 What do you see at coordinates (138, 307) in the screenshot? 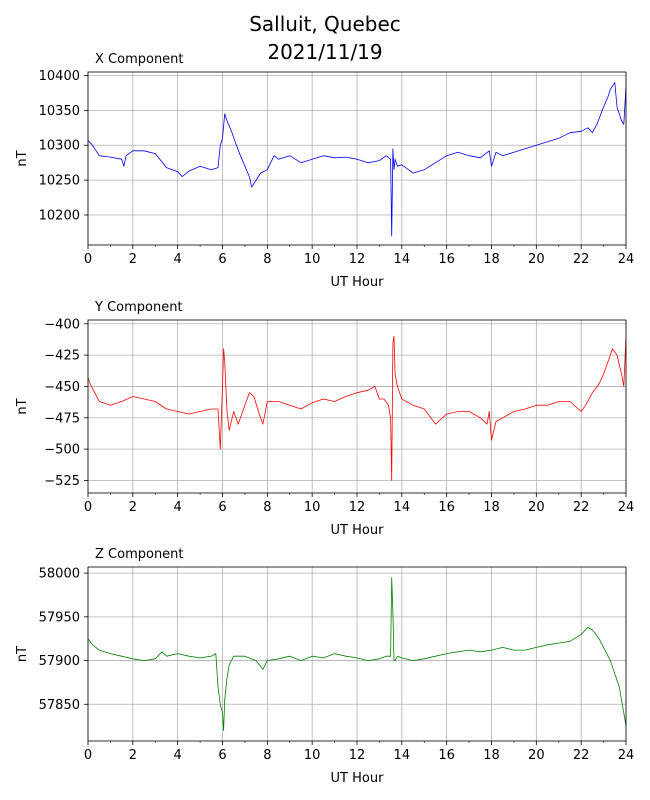
I see `panel-title: Y Component` at bounding box center [138, 307].